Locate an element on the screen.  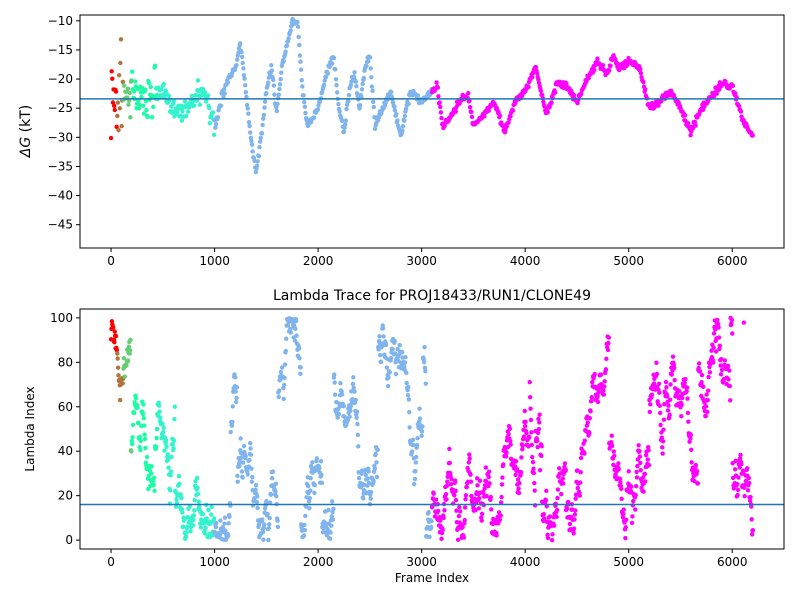
lambda-ylabel: Lambda Index is located at coordinates (30, 428).